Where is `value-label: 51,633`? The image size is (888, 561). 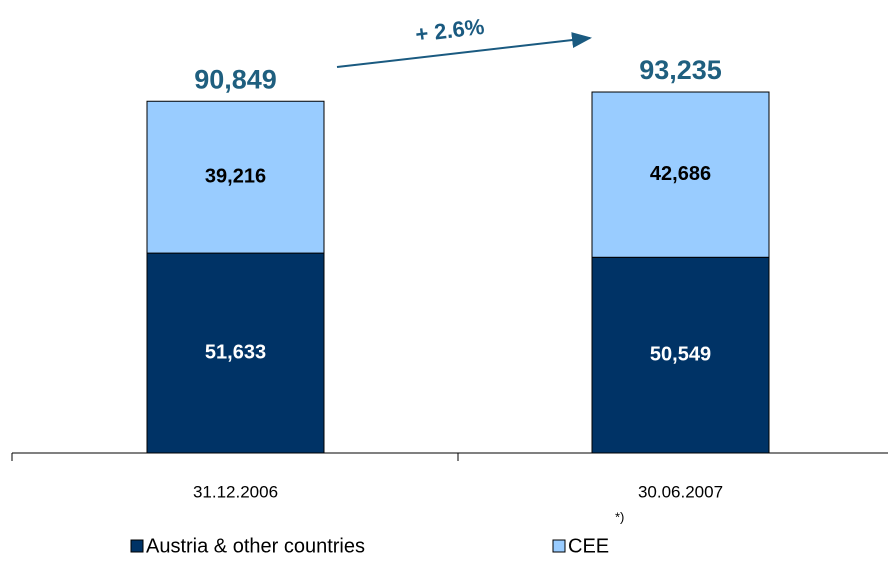
value-label: 51,633 is located at coordinates (235, 352).